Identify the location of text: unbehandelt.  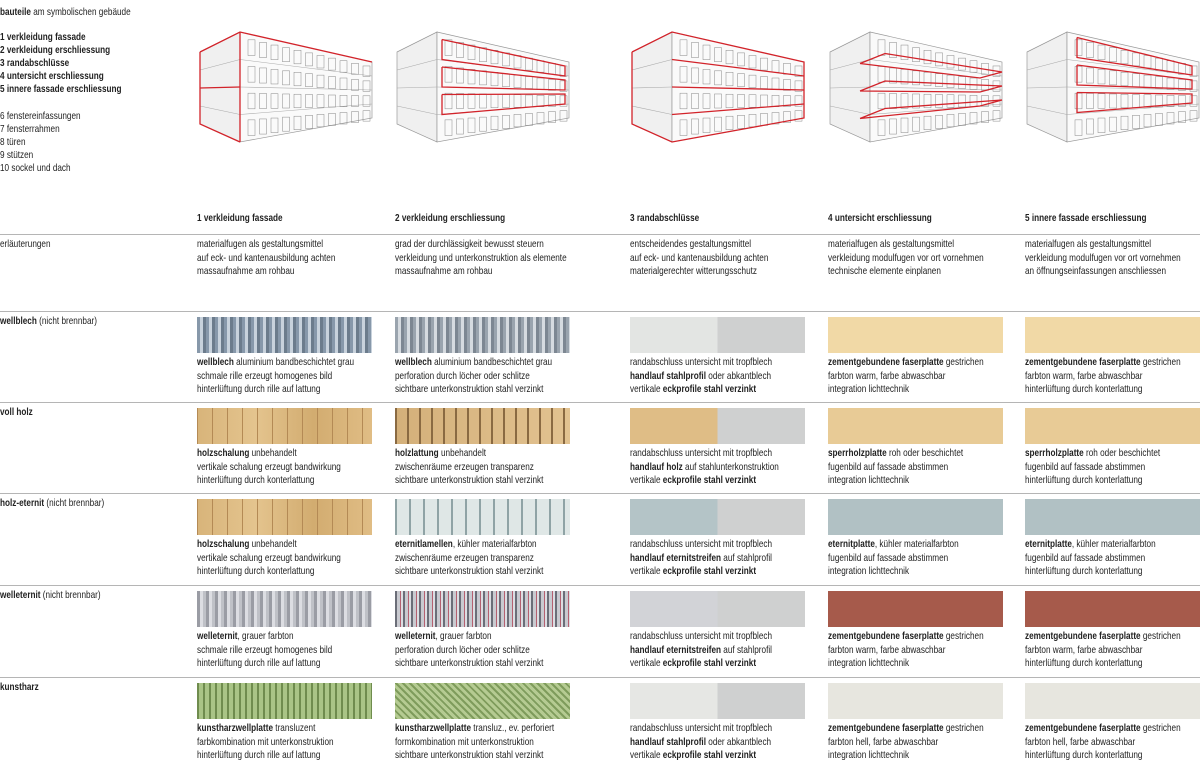
(462, 453).